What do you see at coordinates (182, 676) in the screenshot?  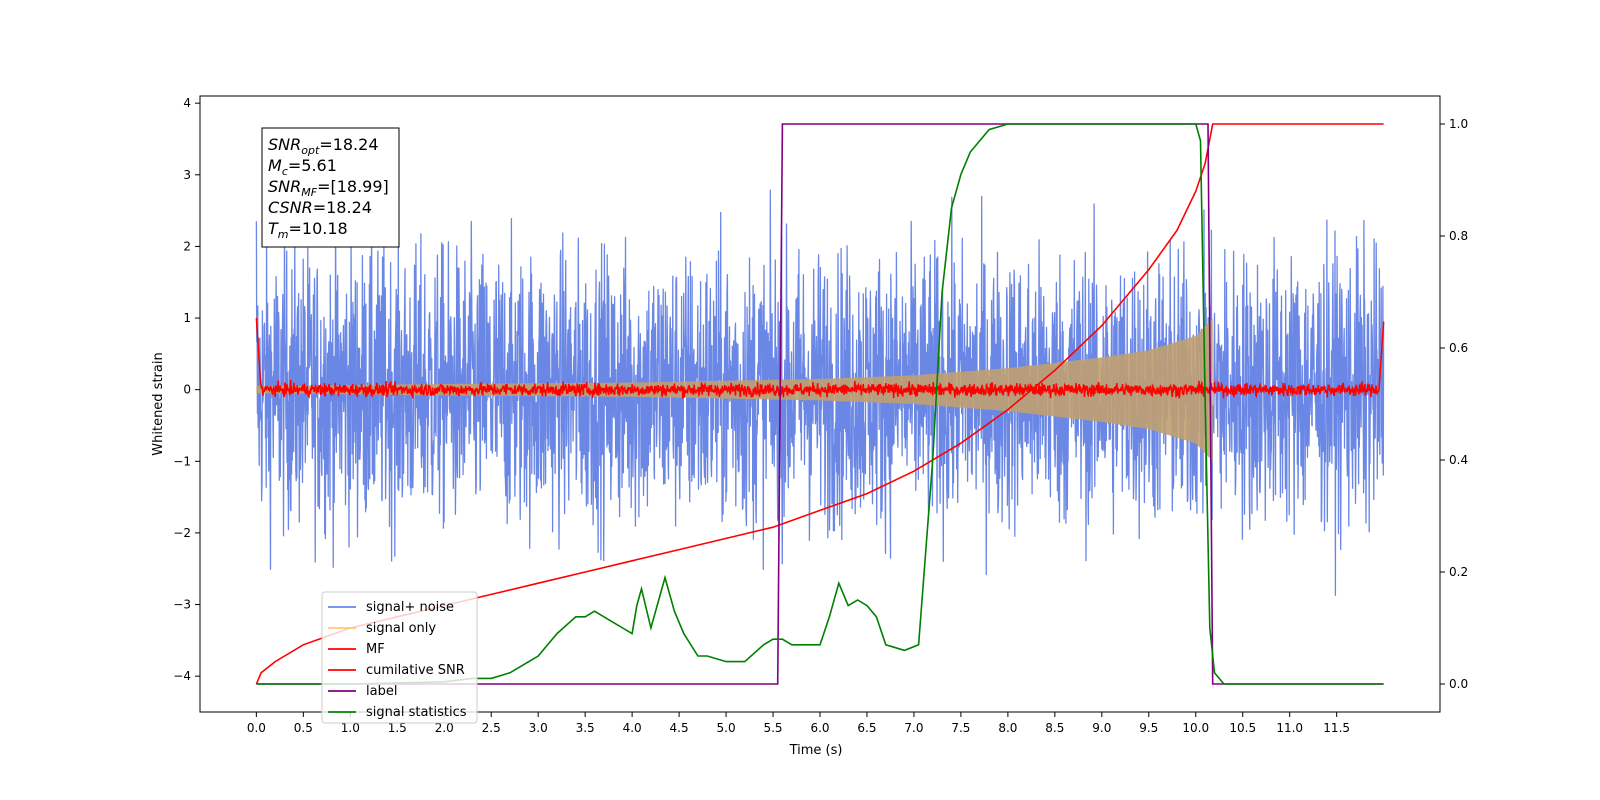 I see `y-tick-label: −4` at bounding box center [182, 676].